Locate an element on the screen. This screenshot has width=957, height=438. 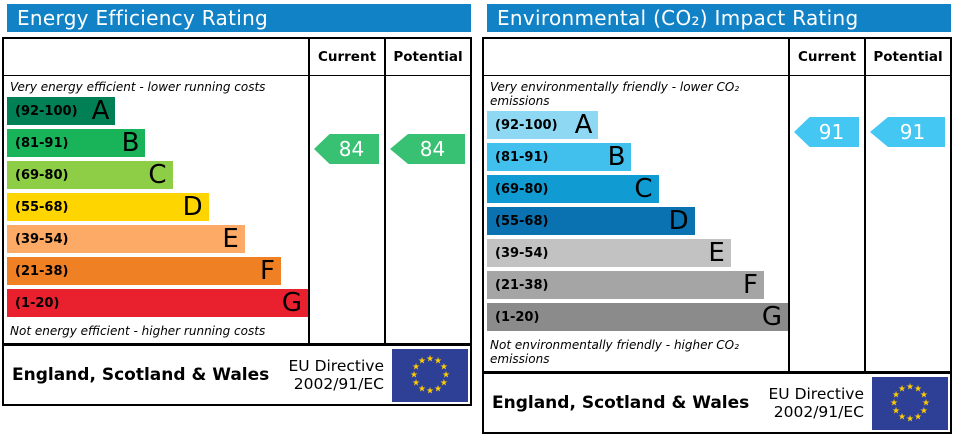
co2-potential-arrow: 91 is located at coordinates (907, 132).